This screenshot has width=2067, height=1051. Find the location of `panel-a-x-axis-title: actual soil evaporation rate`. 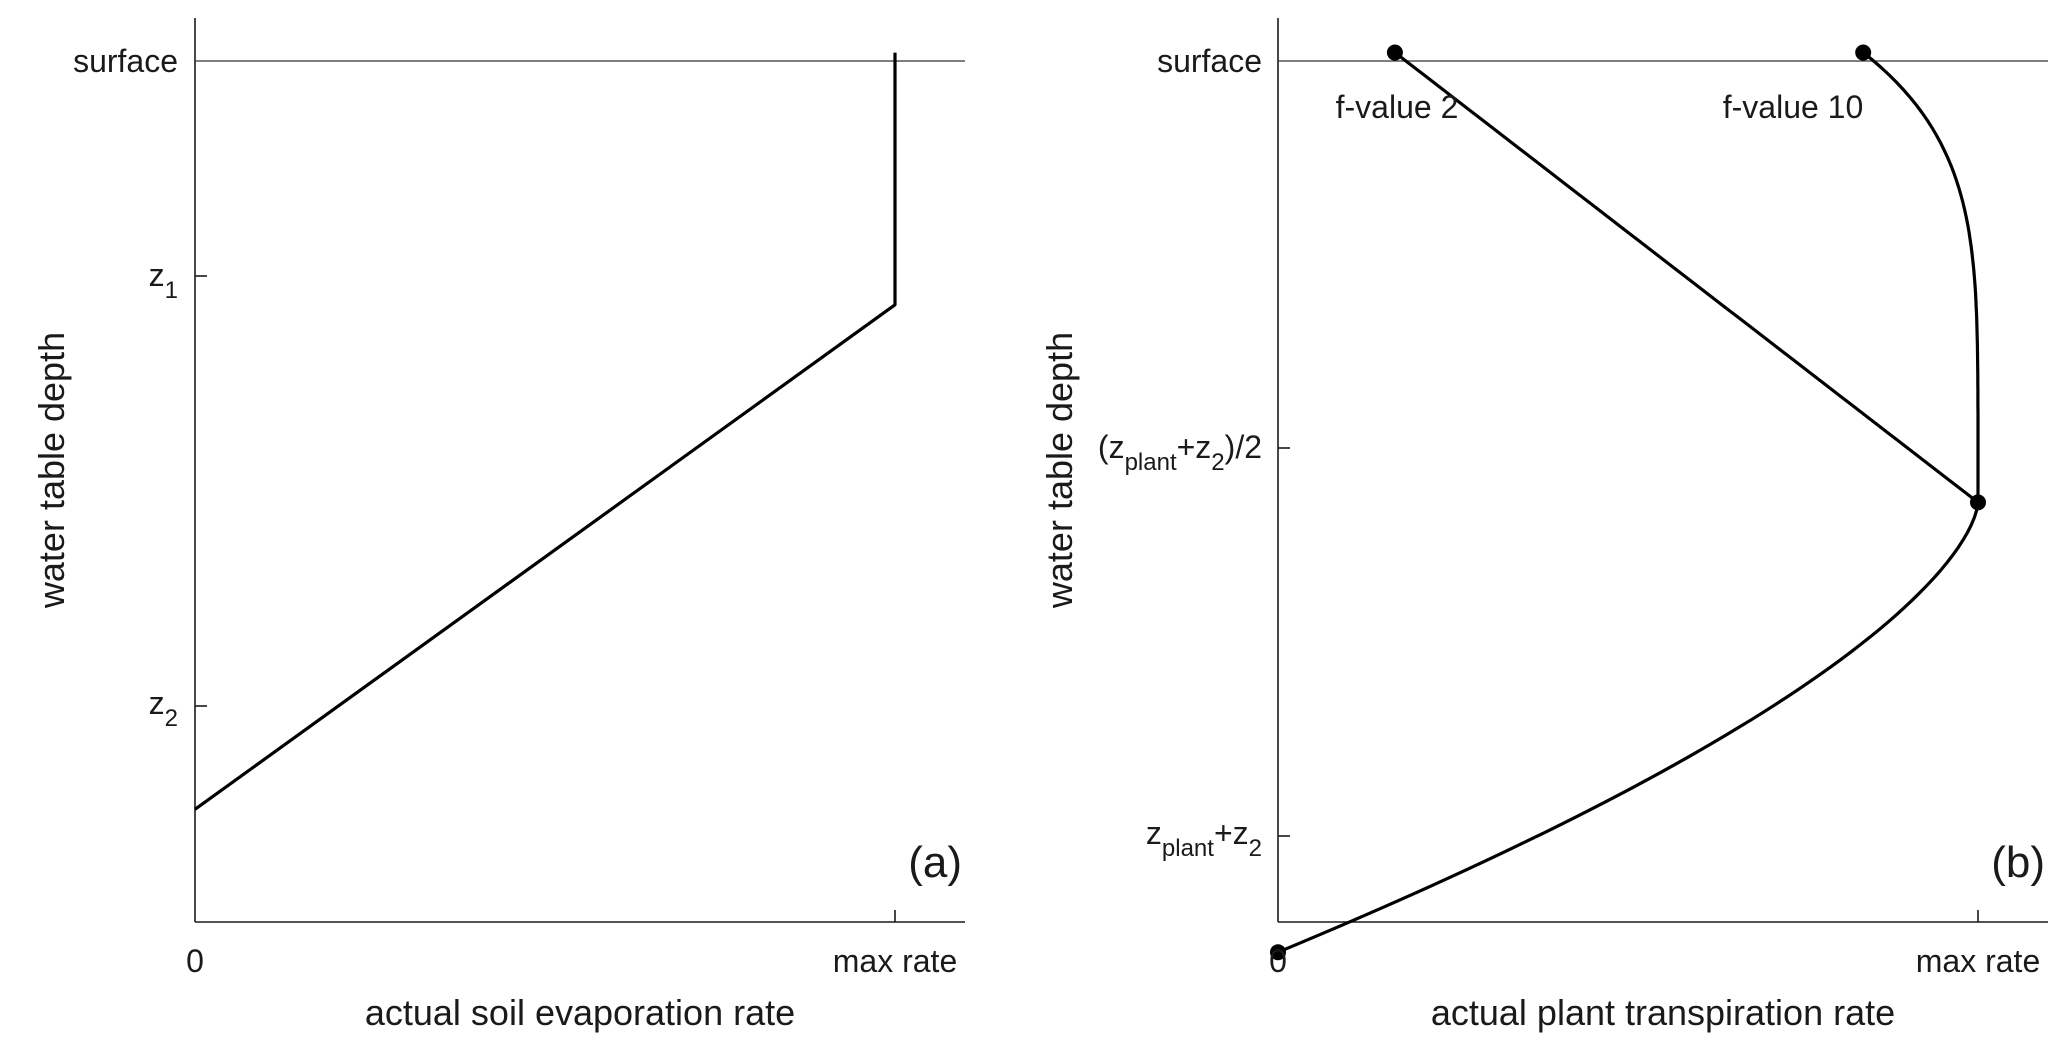

panel-a-x-axis-title: actual soil evaporation rate is located at coordinates (580, 1012).